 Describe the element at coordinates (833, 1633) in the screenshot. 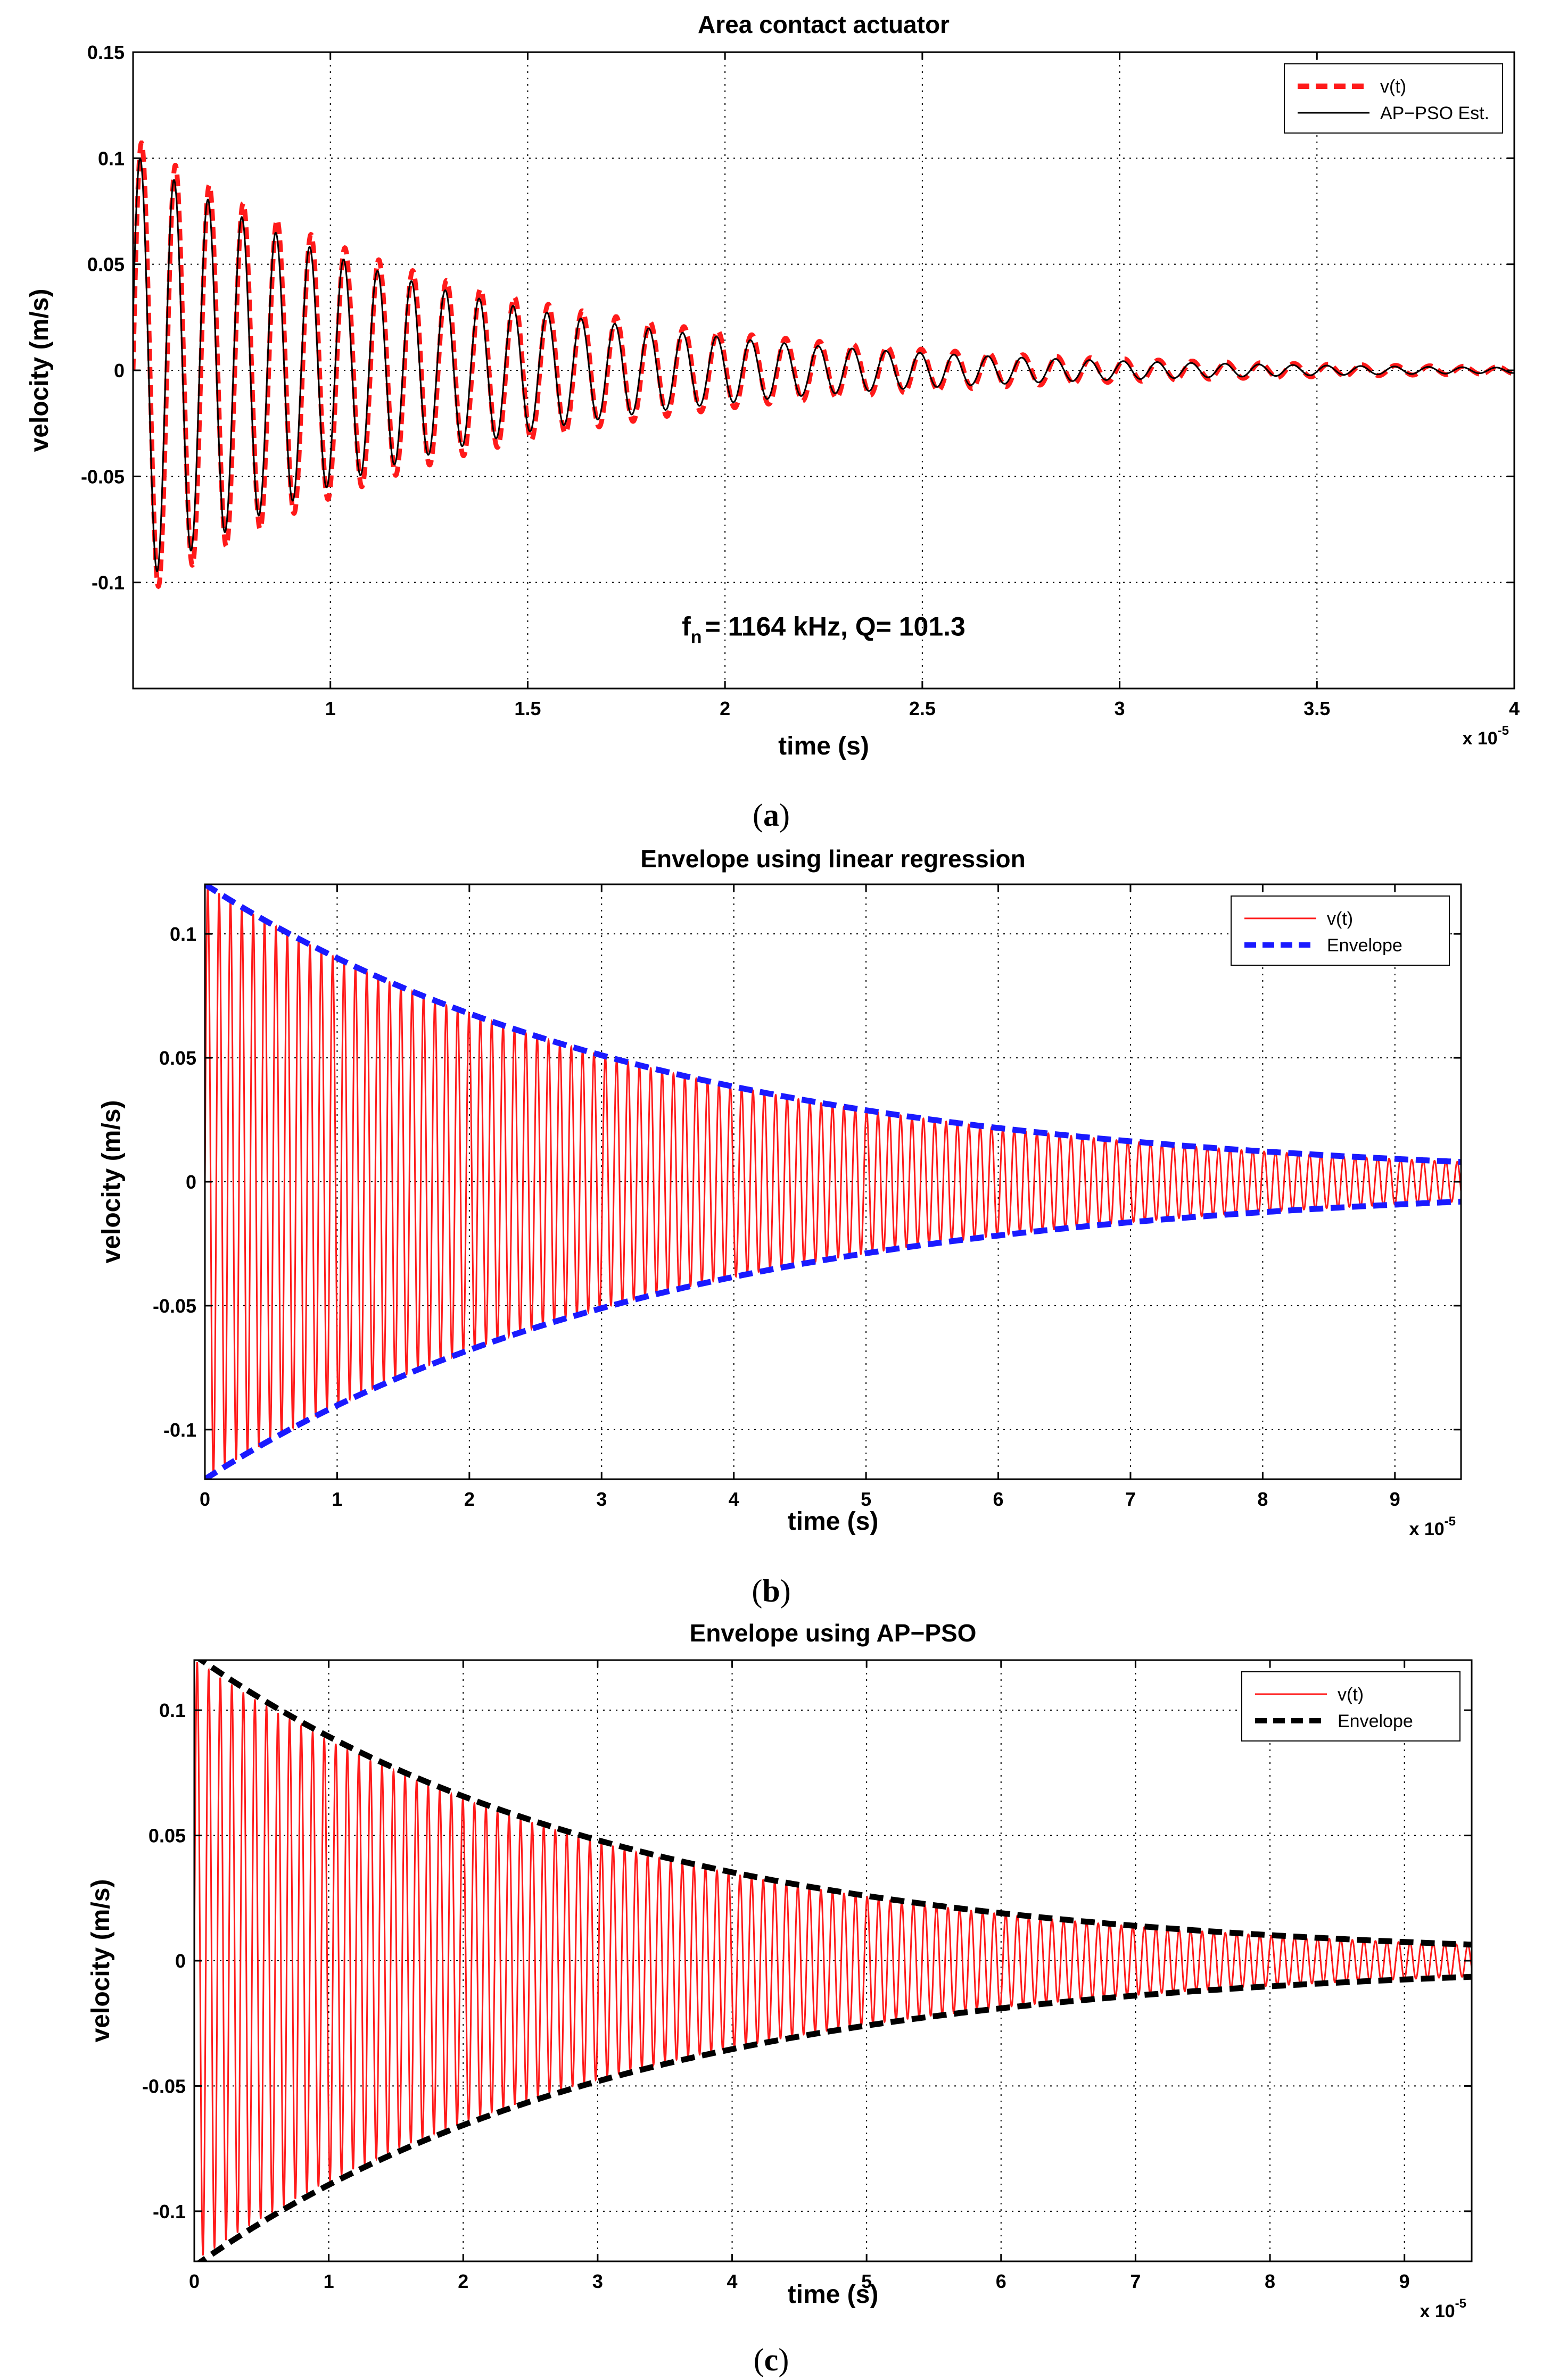

I see `chart-title: Envelope using AP−PSO` at that location.